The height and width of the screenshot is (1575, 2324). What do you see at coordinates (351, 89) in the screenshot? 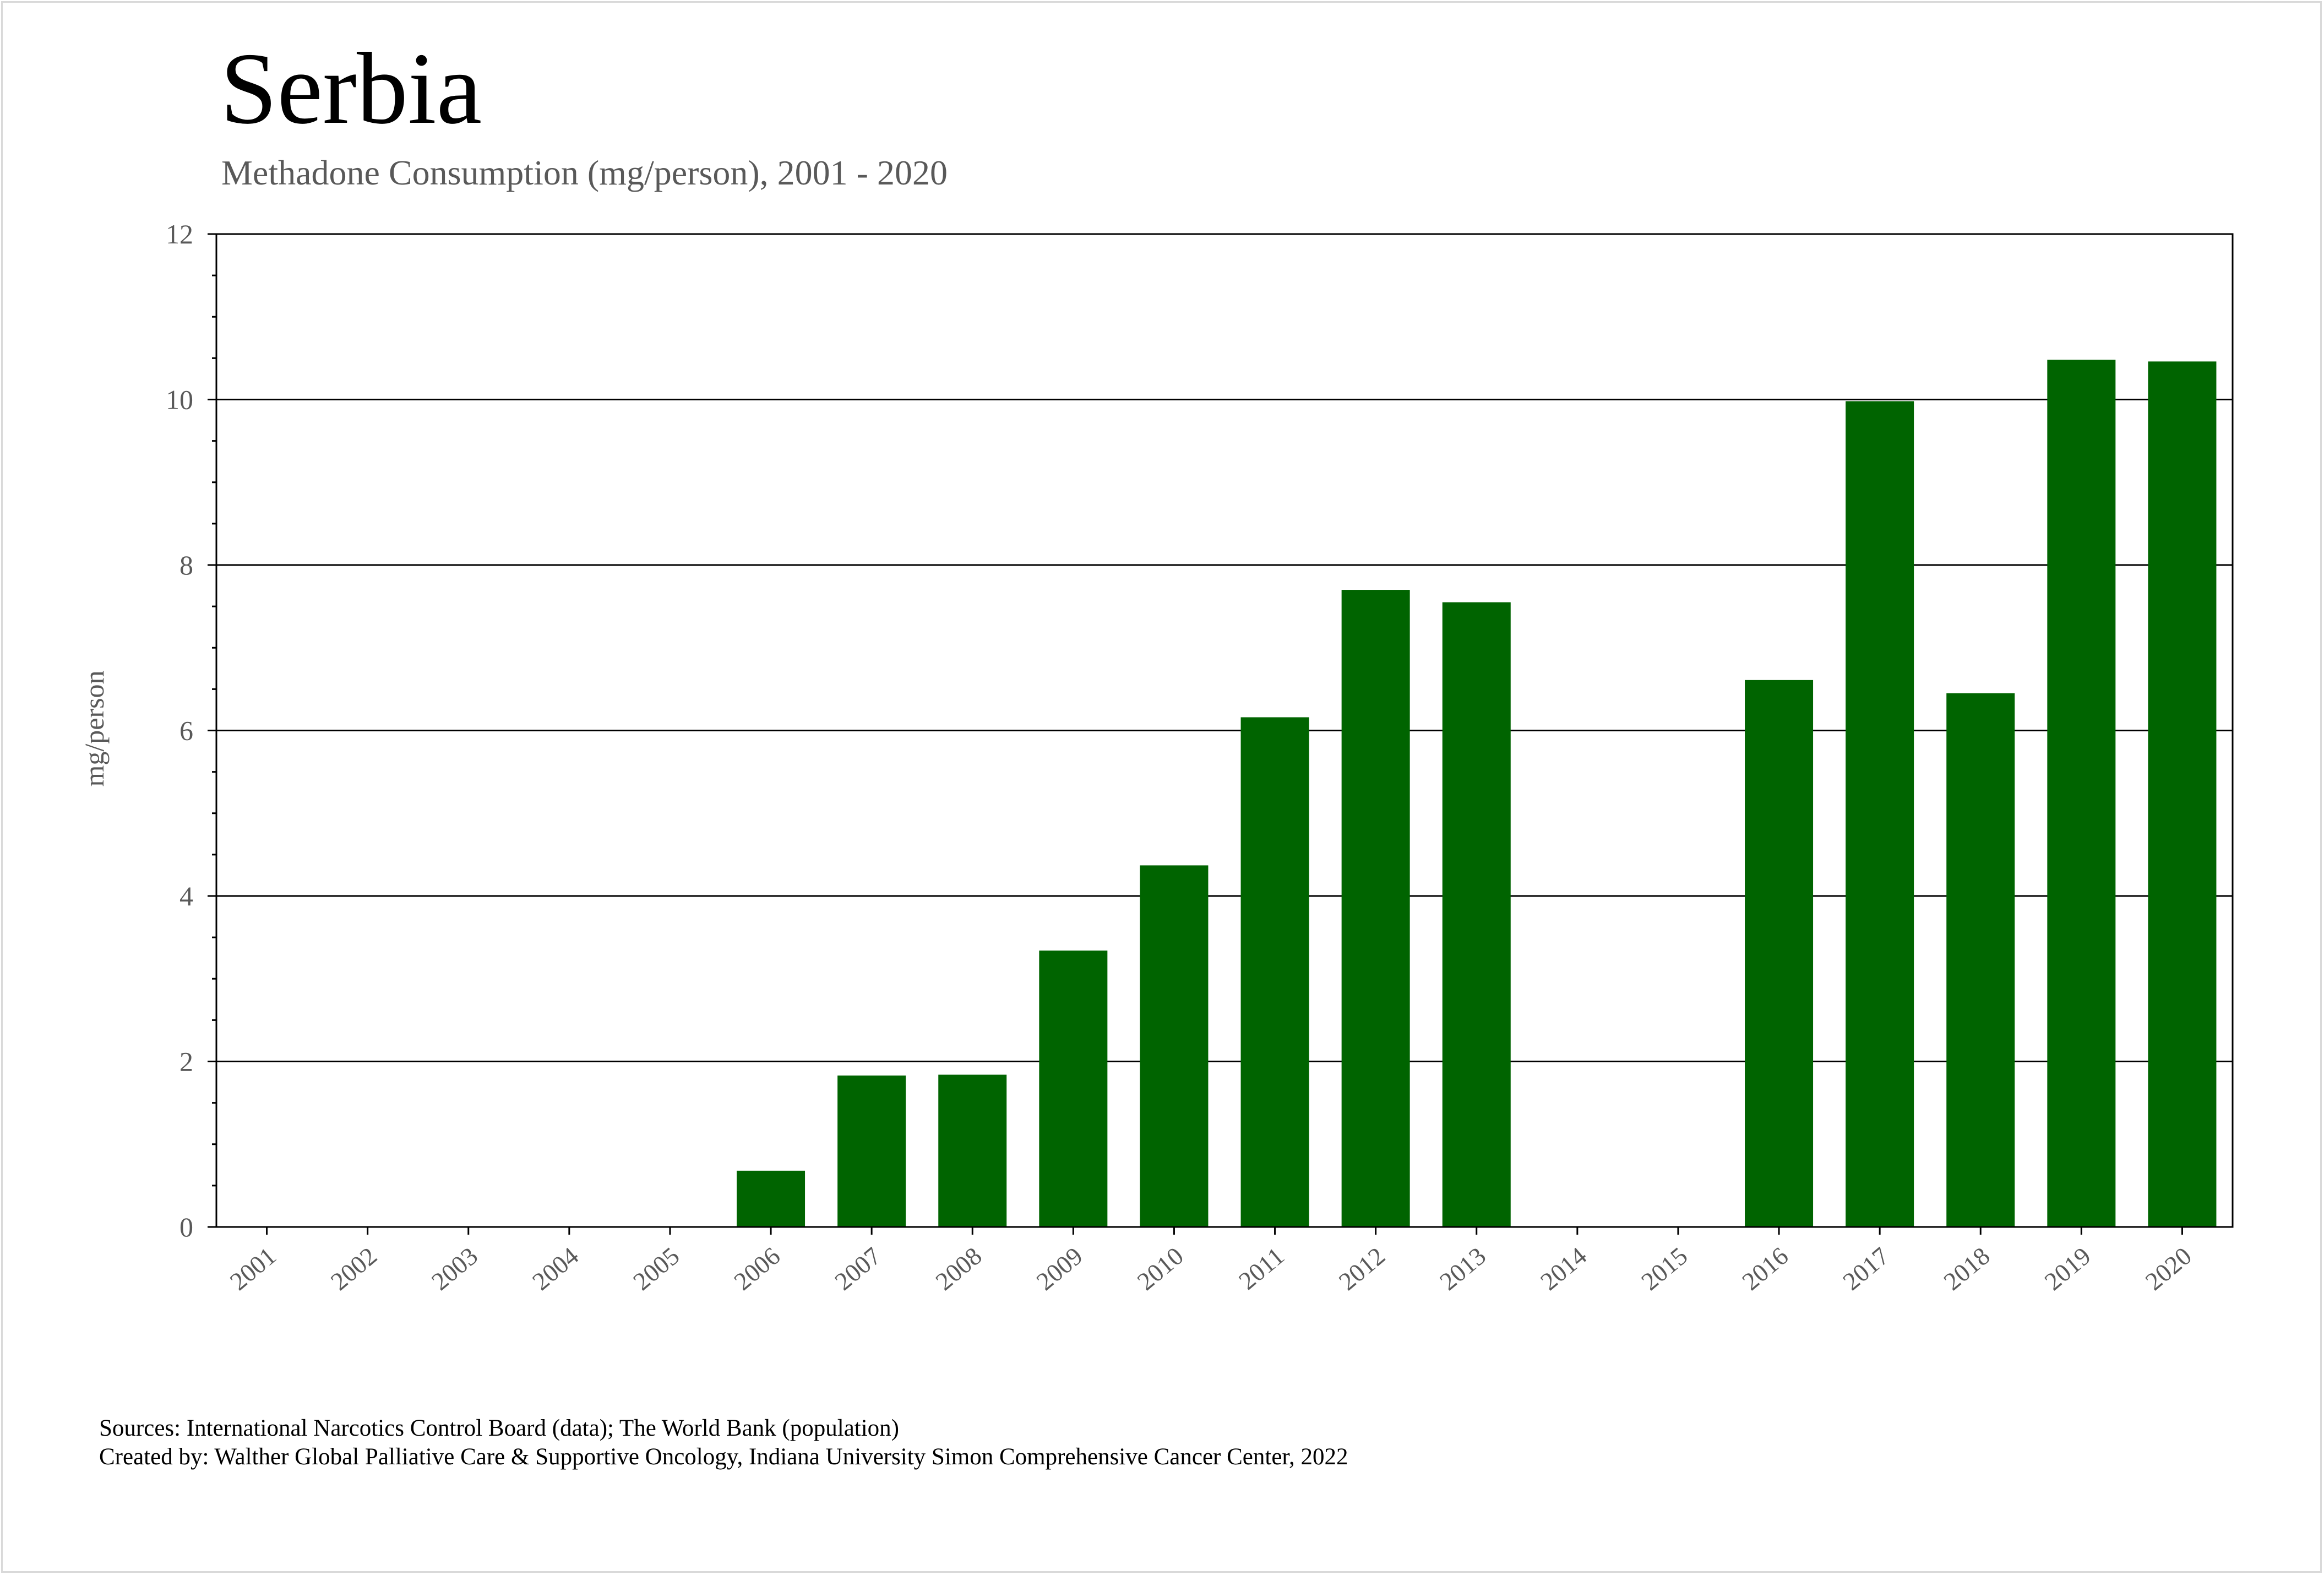
I see `chart-title: Serbia` at bounding box center [351, 89].